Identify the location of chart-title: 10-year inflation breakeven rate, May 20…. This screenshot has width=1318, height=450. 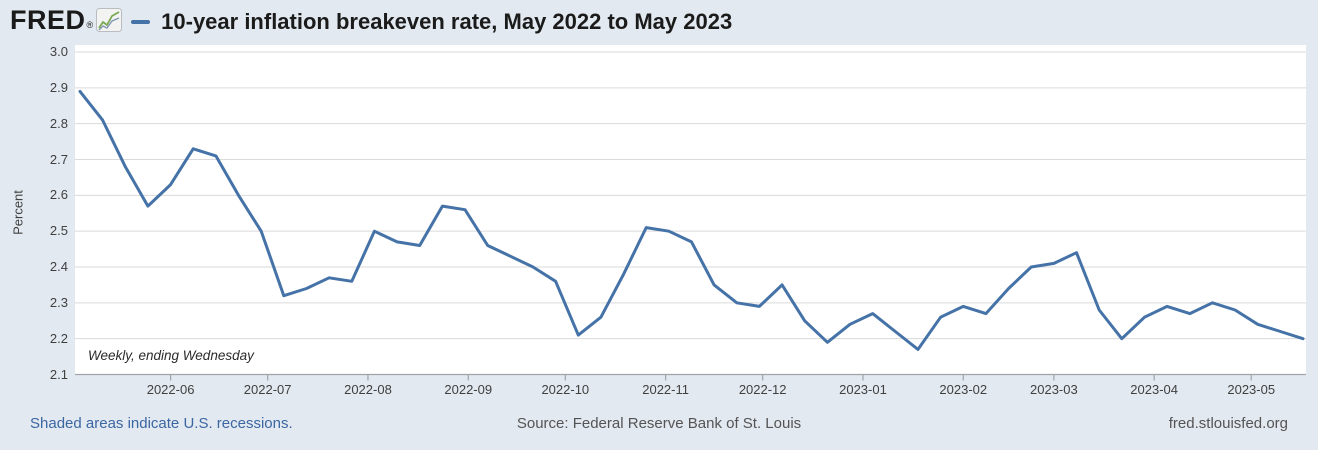
(447, 21).